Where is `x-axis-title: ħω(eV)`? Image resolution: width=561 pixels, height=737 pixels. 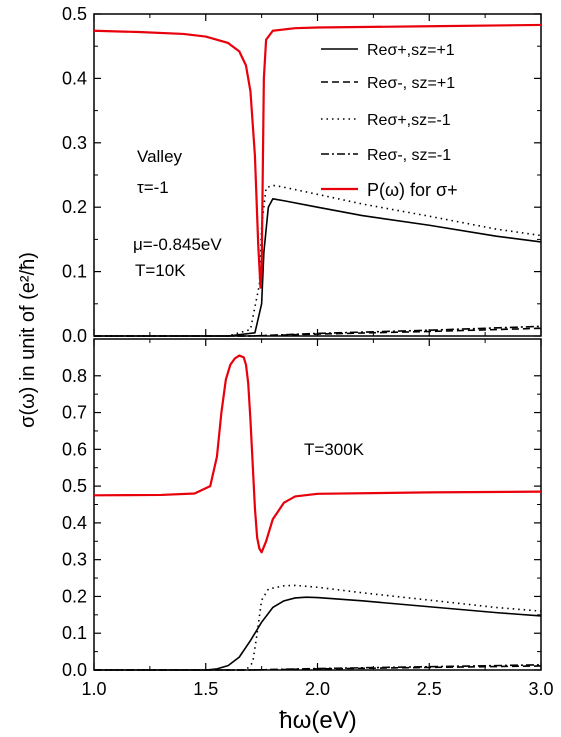
x-axis-title: ħω(eV) is located at coordinates (317, 720).